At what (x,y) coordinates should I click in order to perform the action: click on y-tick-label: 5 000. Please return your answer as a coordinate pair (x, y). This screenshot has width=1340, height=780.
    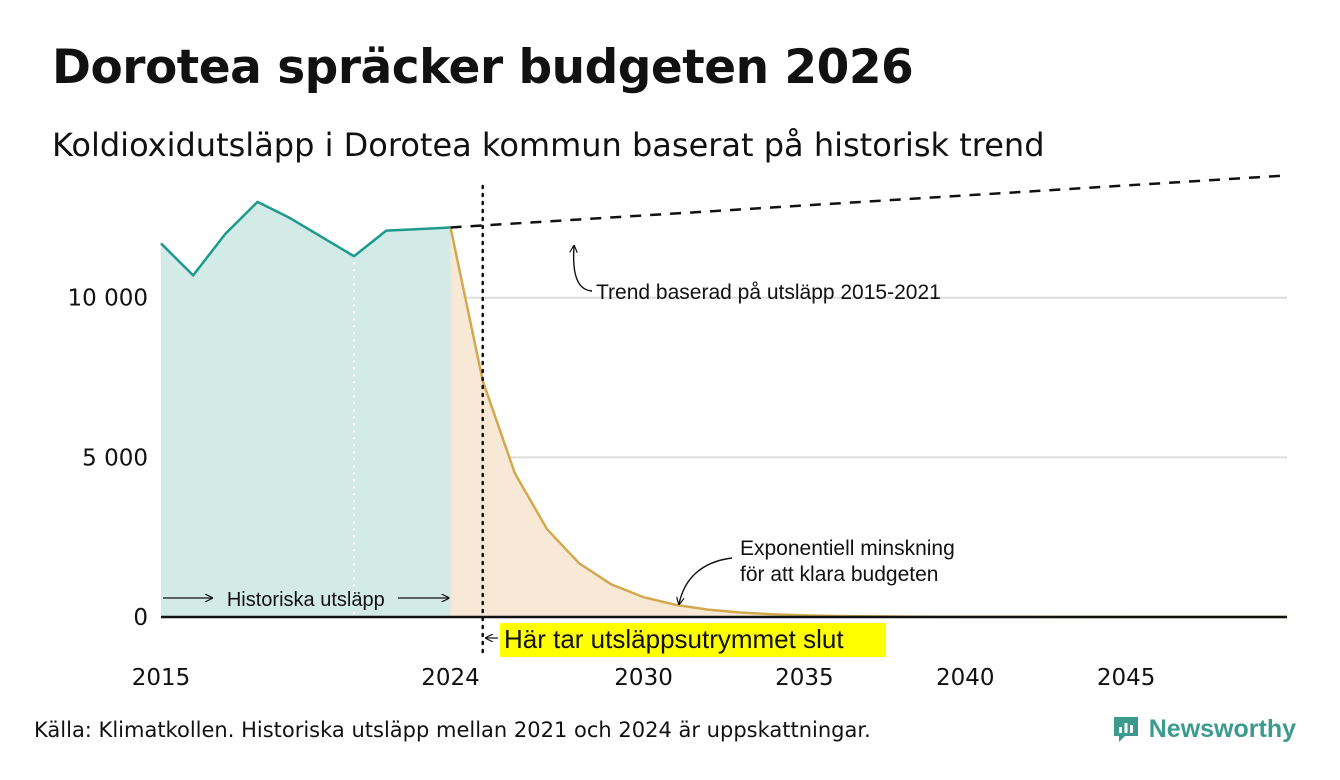
    Looking at the image, I should click on (115, 458).